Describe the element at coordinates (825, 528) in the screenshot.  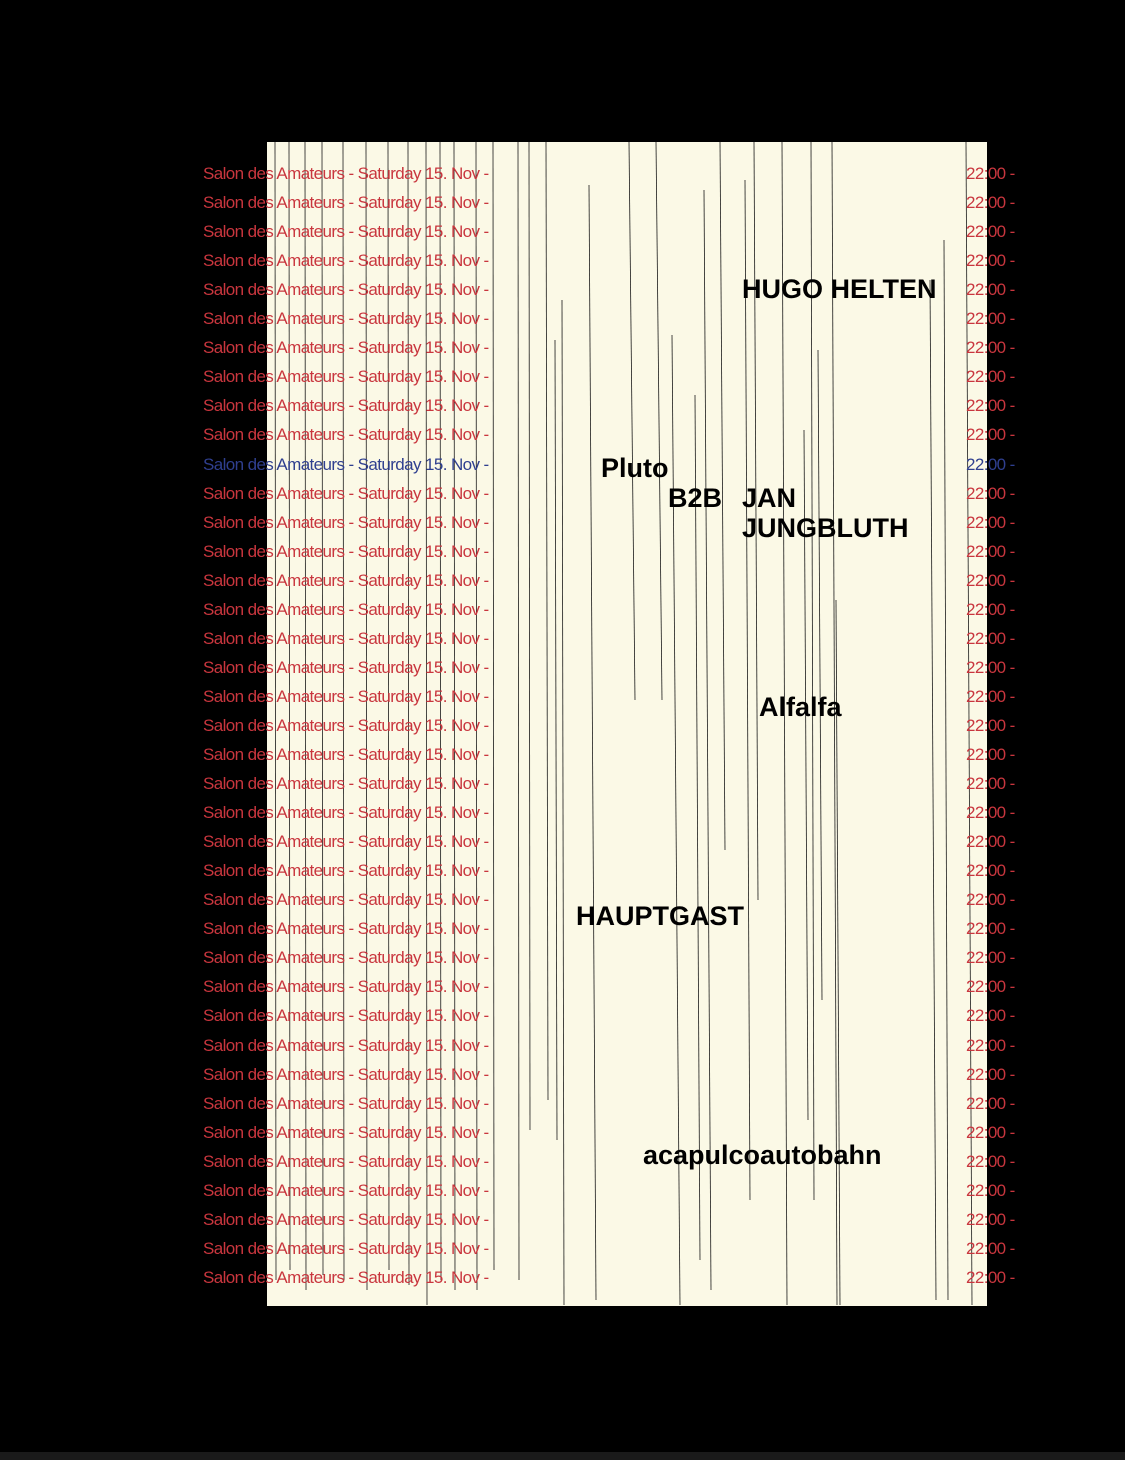
I see `artist-jungbluth: JUNGBLUTH` at that location.